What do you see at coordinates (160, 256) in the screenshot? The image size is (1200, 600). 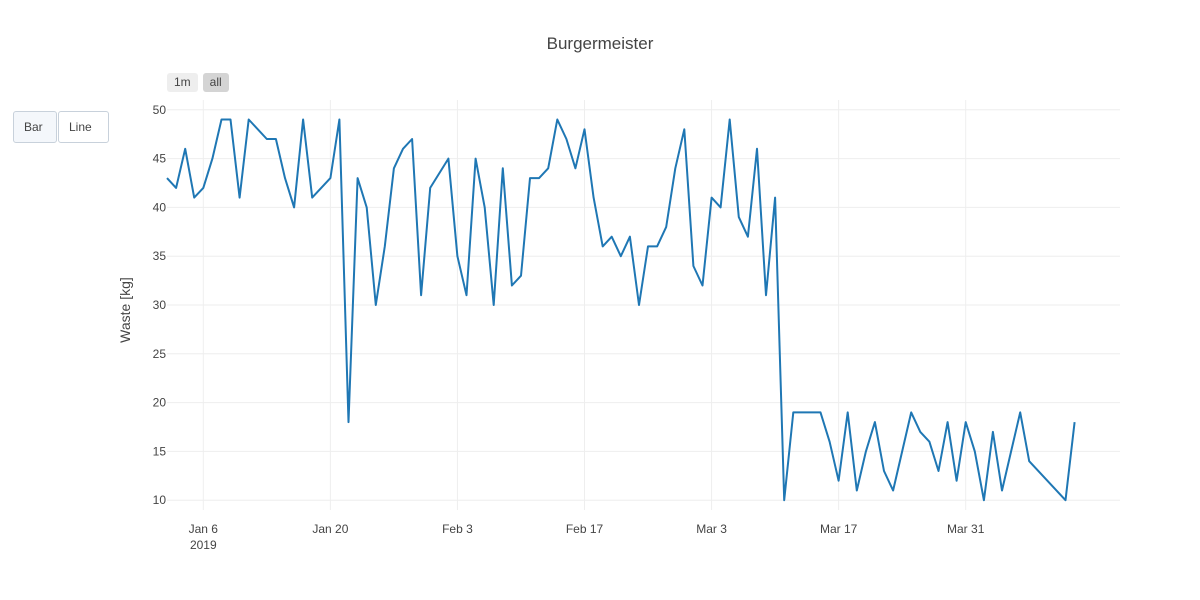 I see `y-tick-label: 35` at bounding box center [160, 256].